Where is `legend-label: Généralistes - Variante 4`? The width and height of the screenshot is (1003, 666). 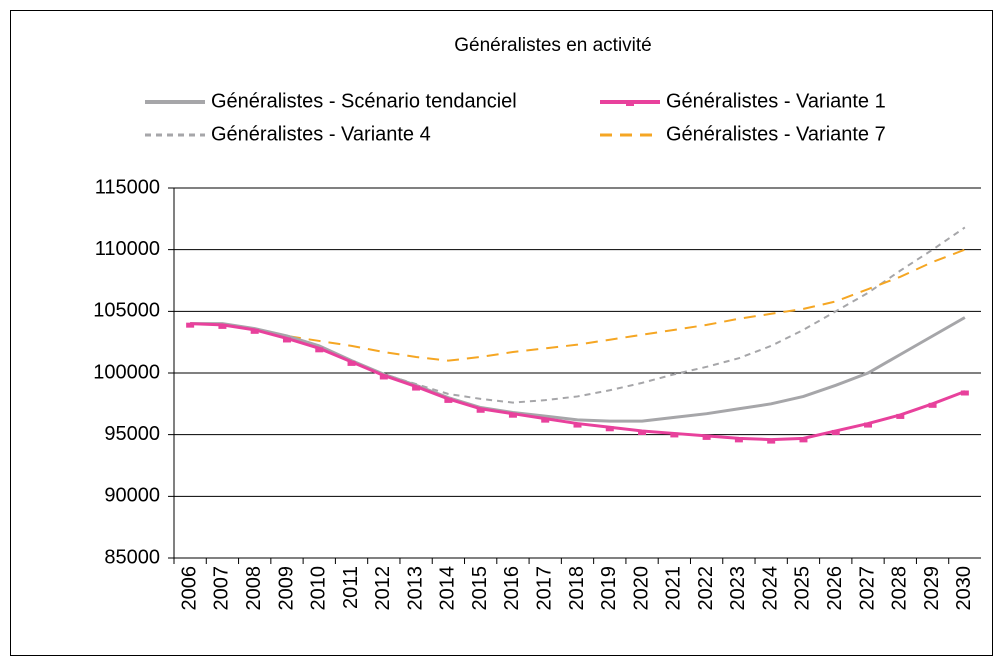 legend-label: Généralistes - Variante 4 is located at coordinates (321, 134).